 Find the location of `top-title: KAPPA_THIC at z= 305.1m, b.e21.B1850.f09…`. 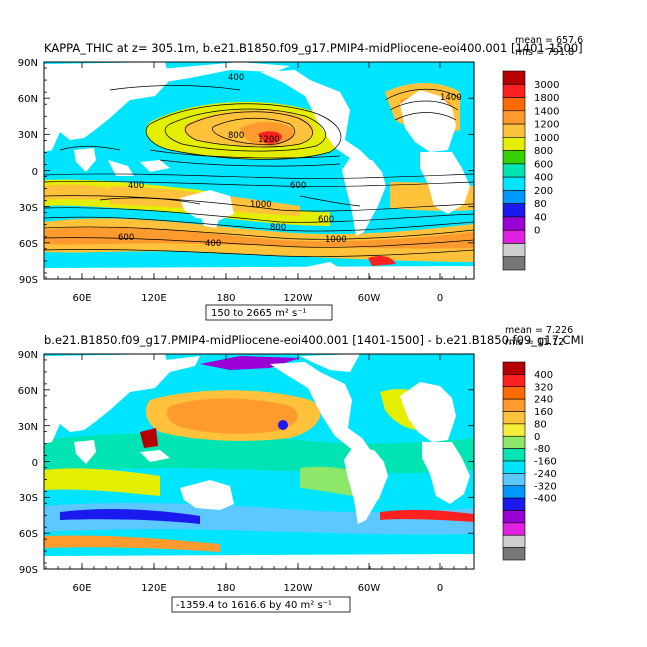

top-title: KAPPA_THIC at z= 305.1m, b.e21.B1850.f09… is located at coordinates (313, 48).